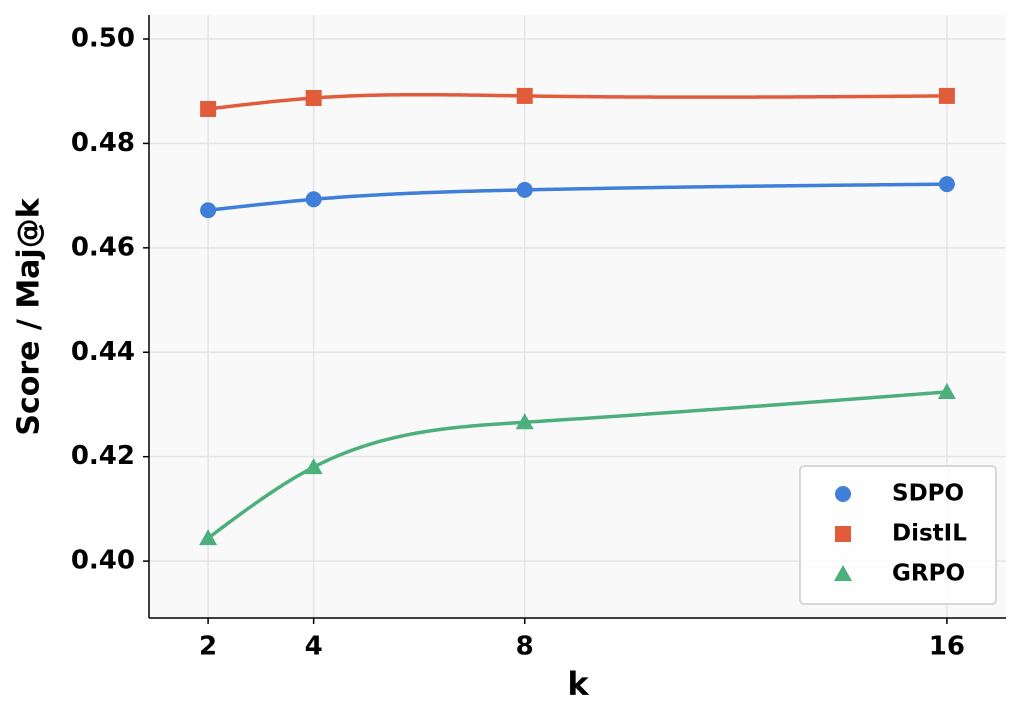 The height and width of the screenshot is (723, 1021). Describe the element at coordinates (103, 352) in the screenshot. I see `y-tick-label: 0.44` at that location.